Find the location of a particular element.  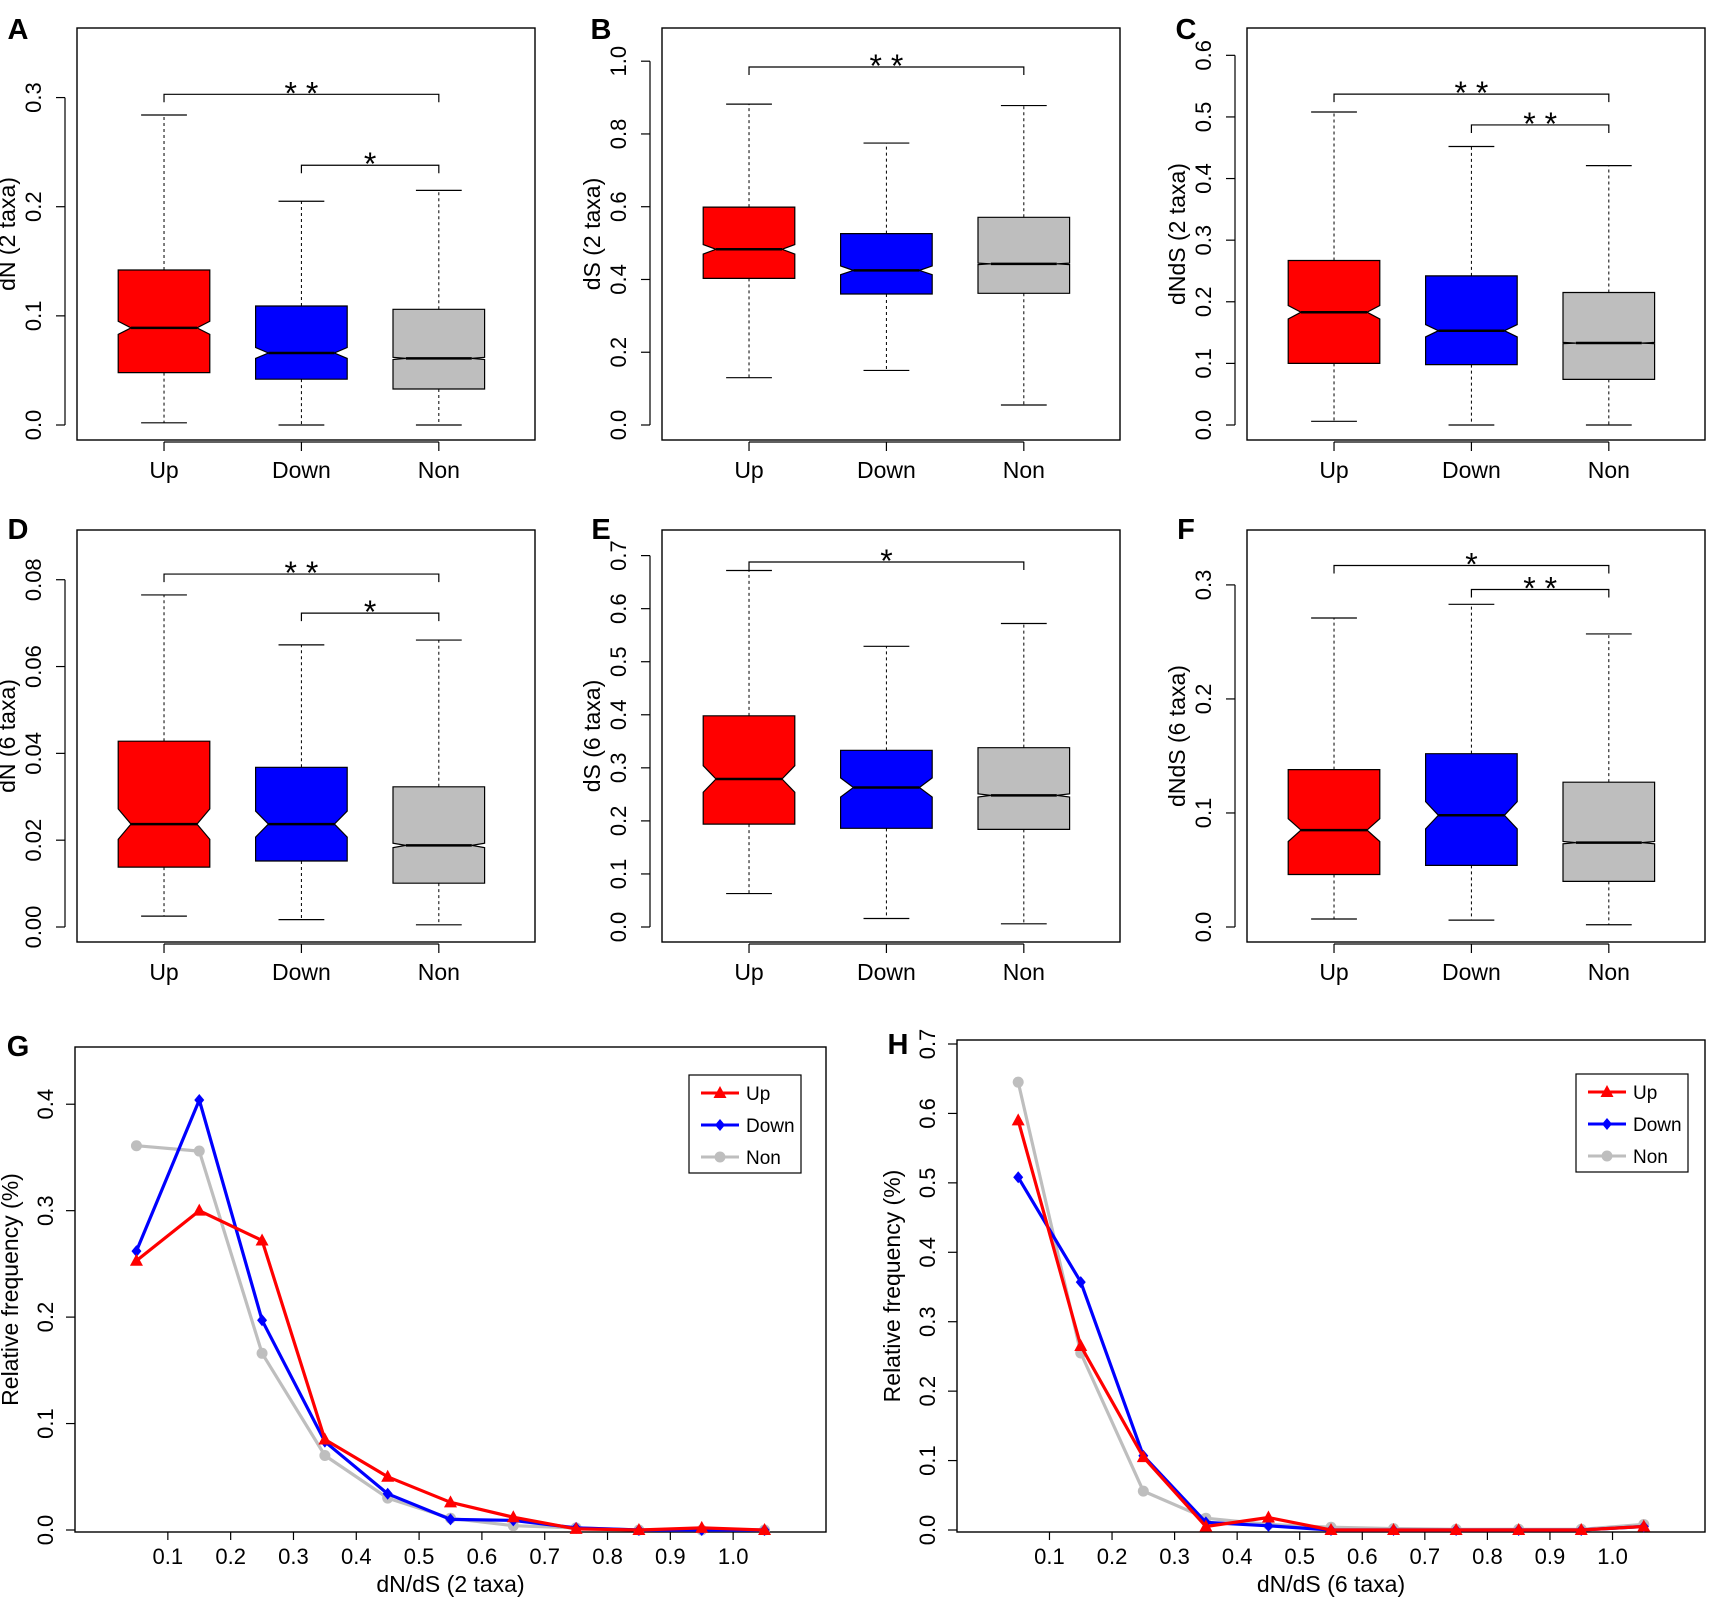

x-tick-label: 0.6 is located at coordinates (1362, 1556).